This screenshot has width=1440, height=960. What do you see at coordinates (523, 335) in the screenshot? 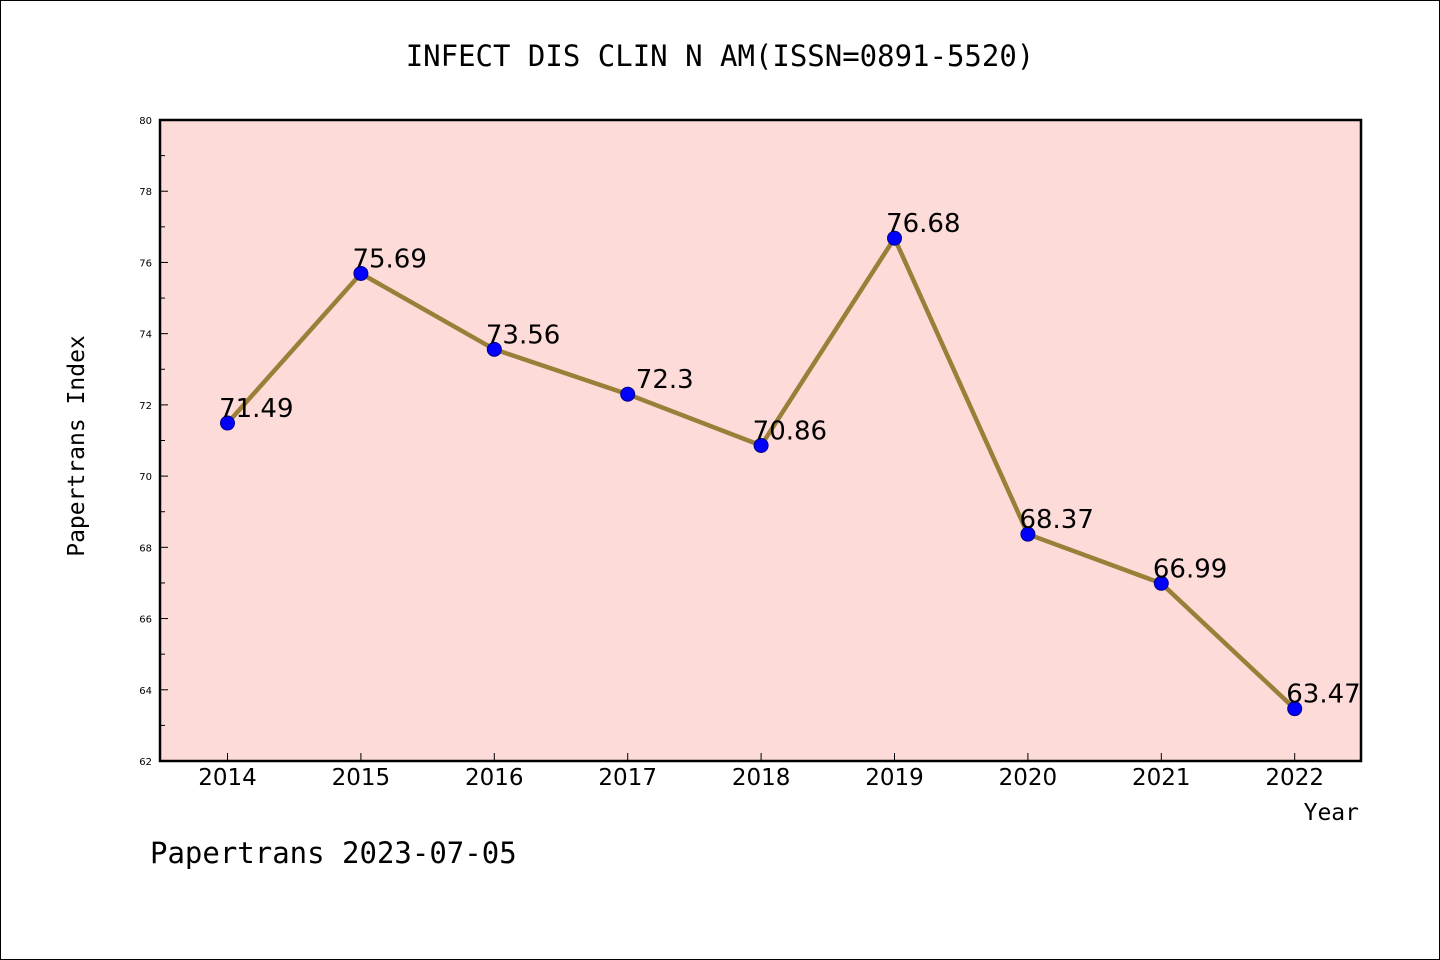
I see `data-point-label: 73.56` at bounding box center [523, 335].